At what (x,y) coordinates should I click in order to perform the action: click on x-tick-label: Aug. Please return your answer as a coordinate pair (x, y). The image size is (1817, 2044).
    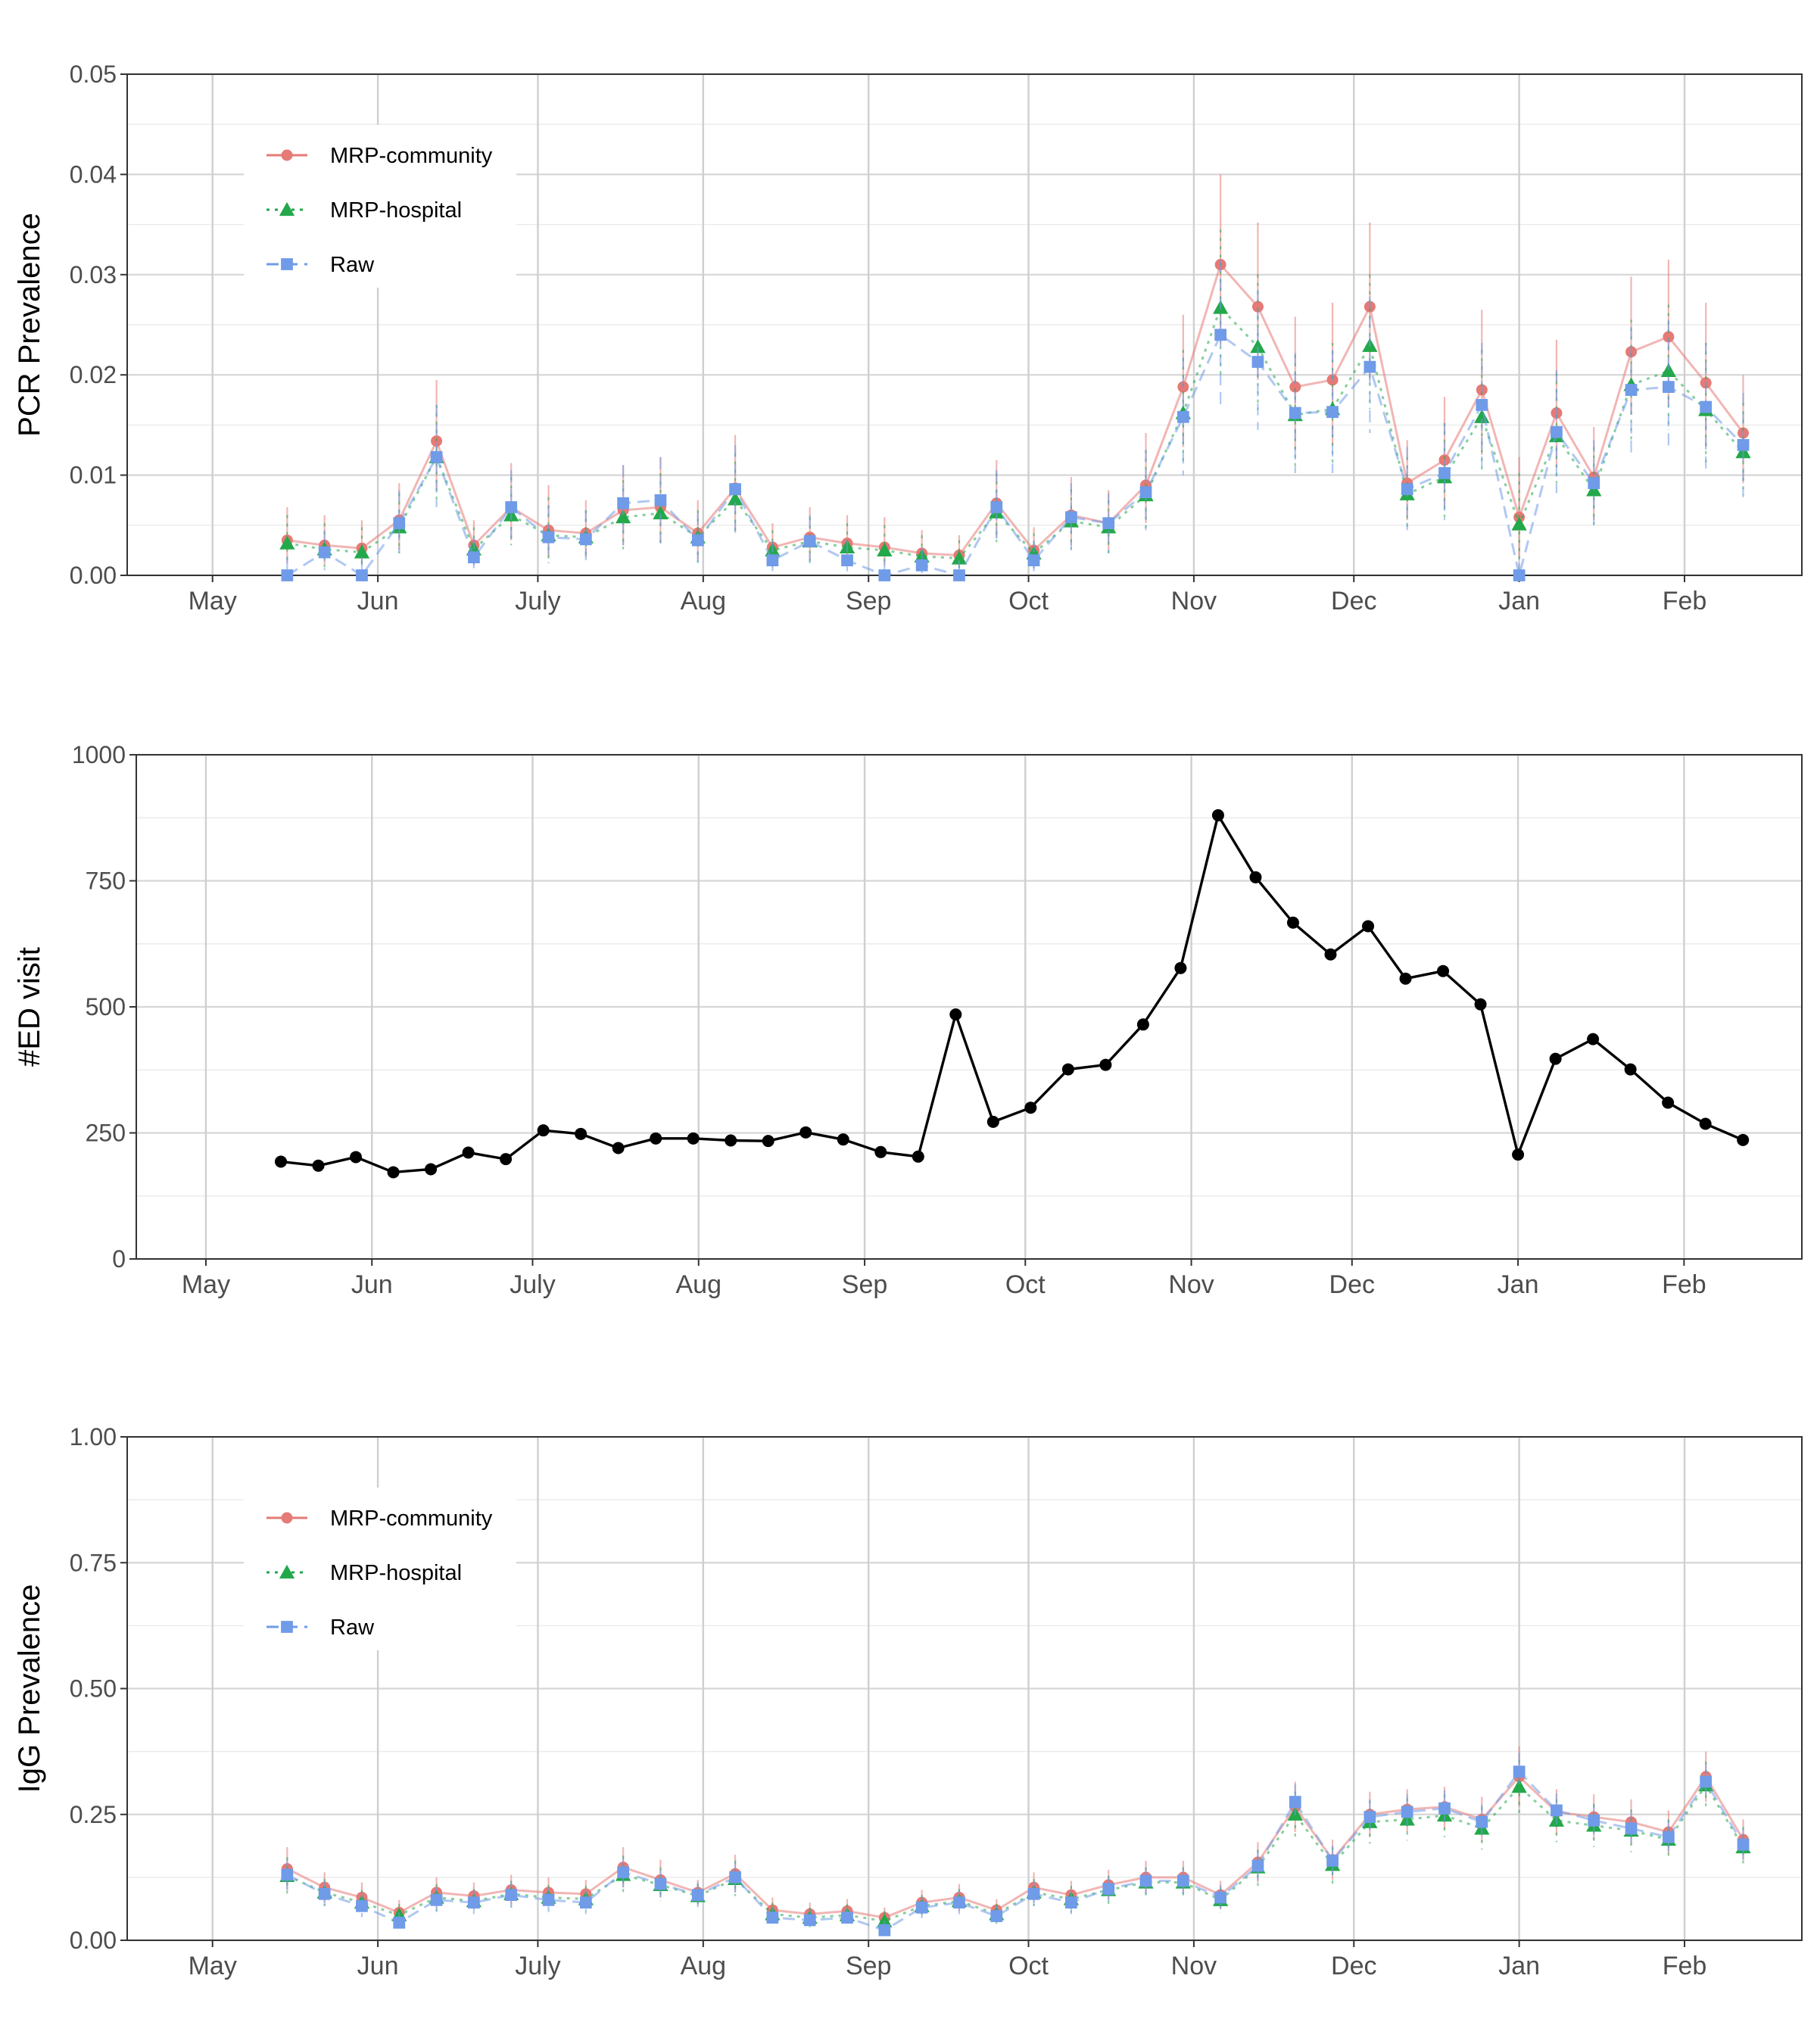
    Looking at the image, I should click on (699, 1284).